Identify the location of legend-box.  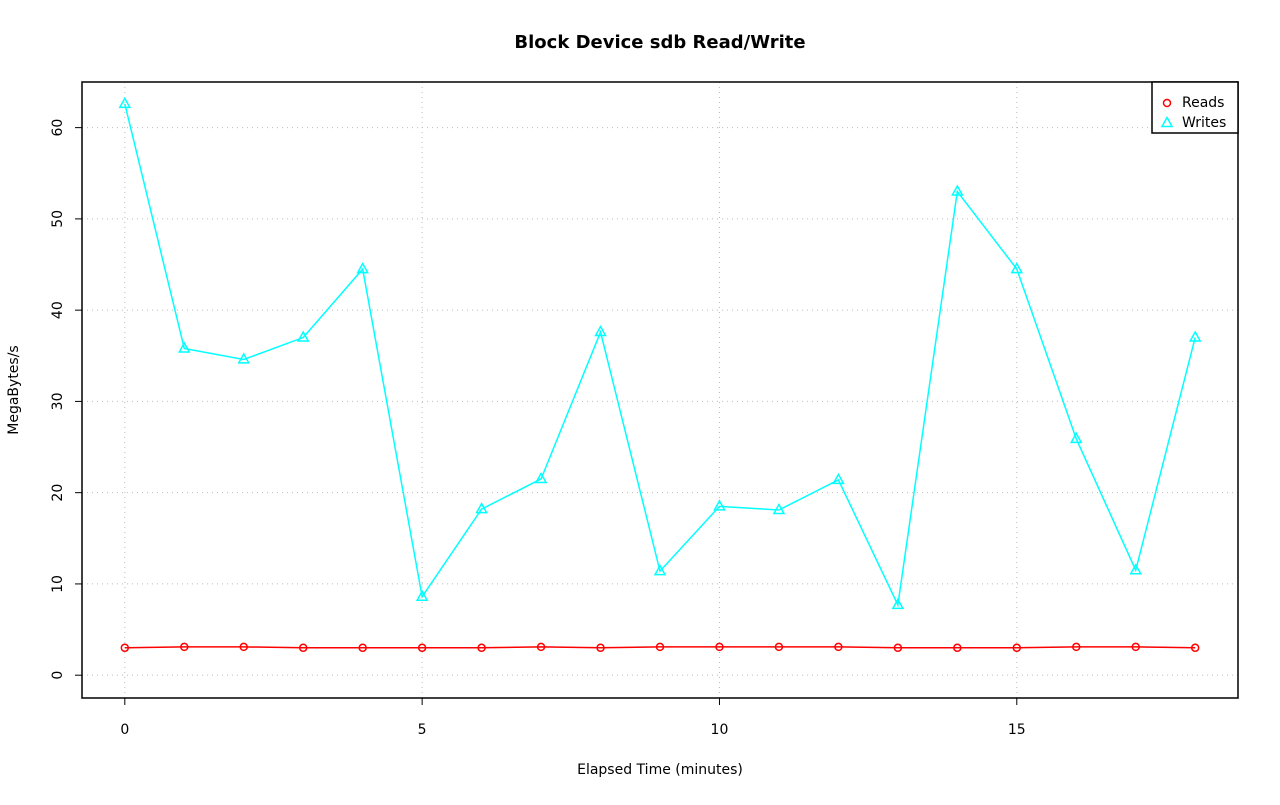
(1195, 107).